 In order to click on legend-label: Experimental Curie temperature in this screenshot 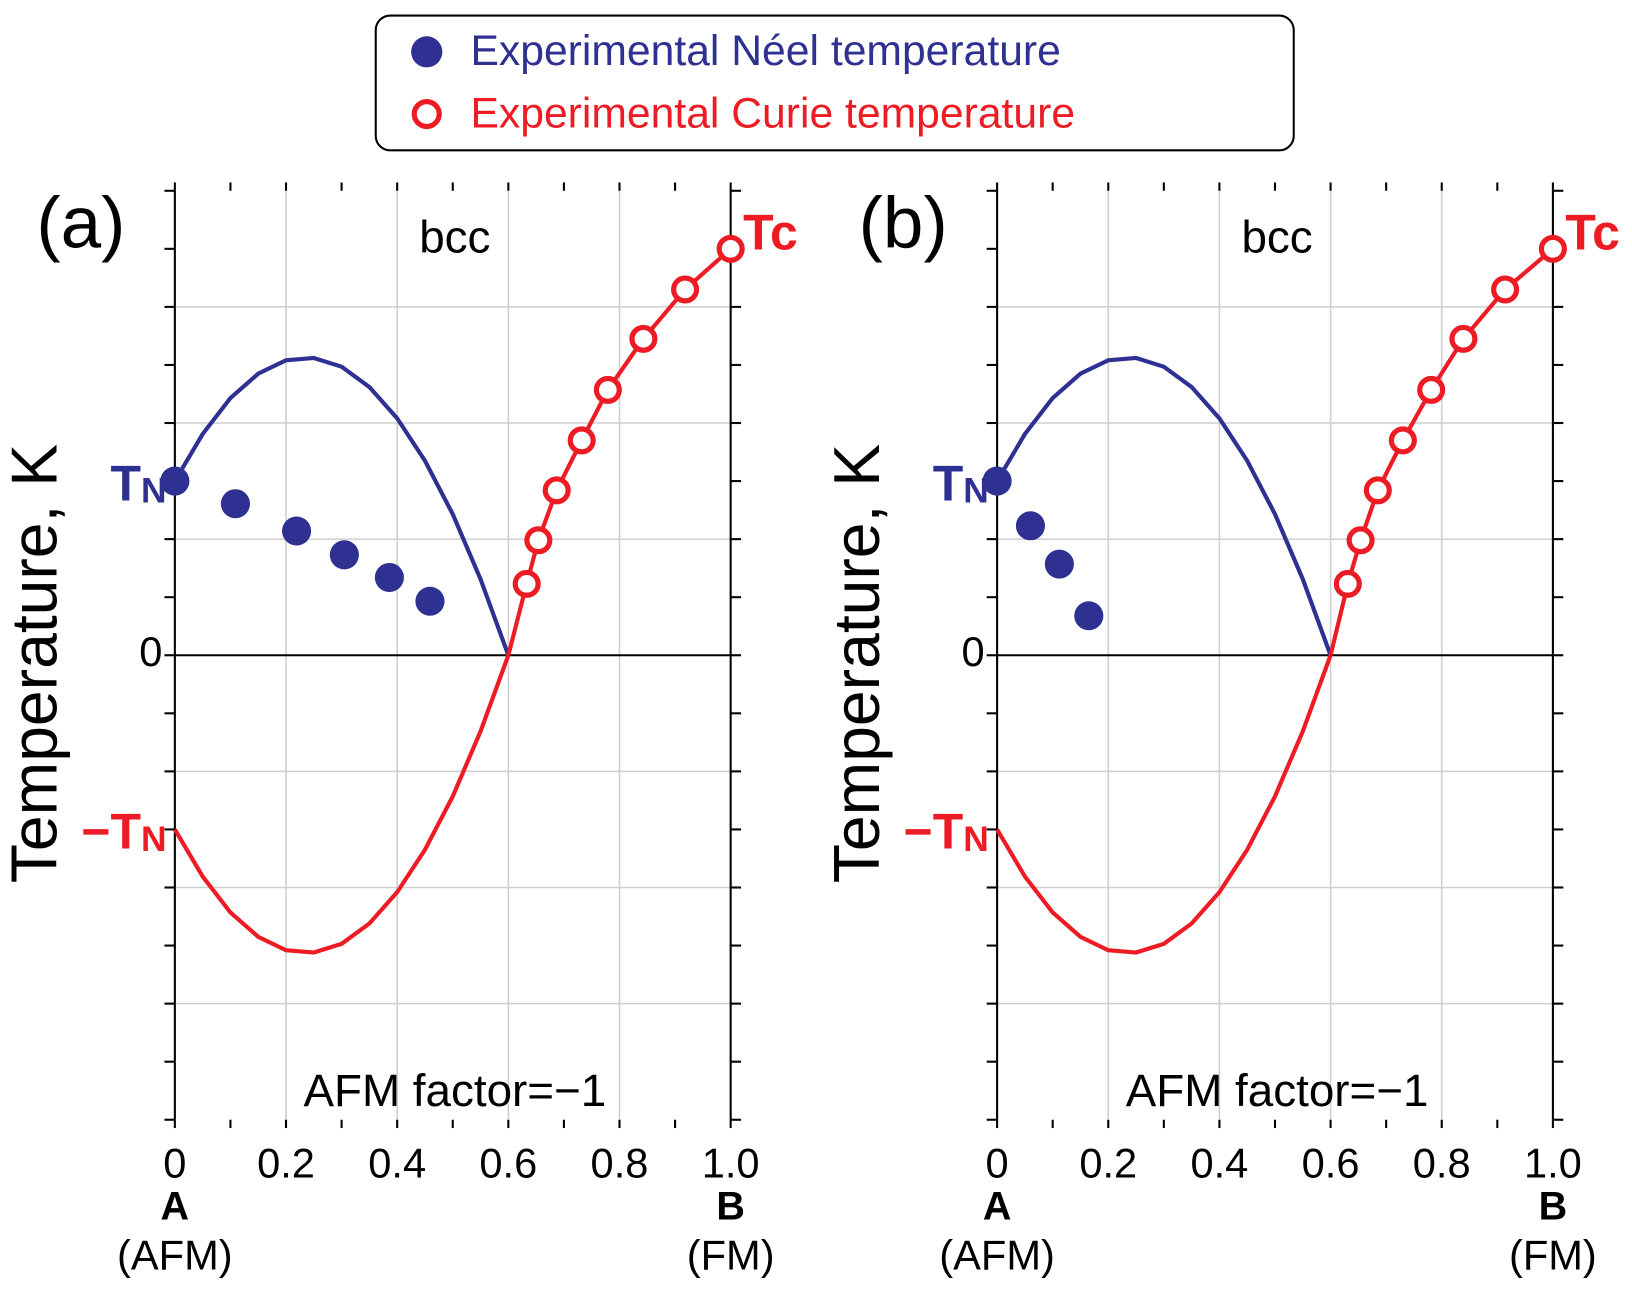, I will do `click(772, 113)`.